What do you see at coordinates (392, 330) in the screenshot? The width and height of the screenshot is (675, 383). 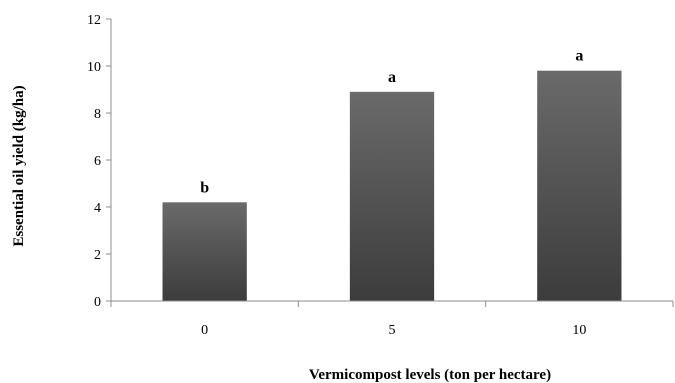 I see `x-tick-label: 5` at bounding box center [392, 330].